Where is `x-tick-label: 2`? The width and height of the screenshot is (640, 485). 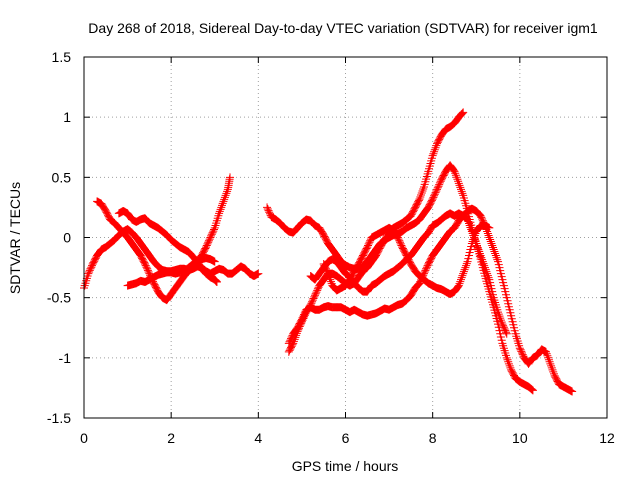 x-tick-label: 2 is located at coordinates (171, 438).